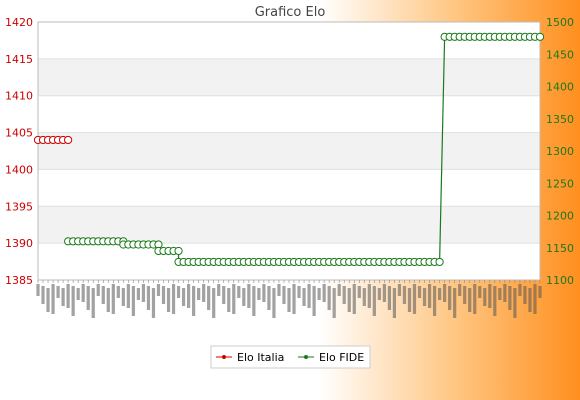 Image resolution: width=580 pixels, height=400 pixels. What do you see at coordinates (560, 87) in the screenshot?
I see `y-tick-right: 1400` at bounding box center [560, 87].